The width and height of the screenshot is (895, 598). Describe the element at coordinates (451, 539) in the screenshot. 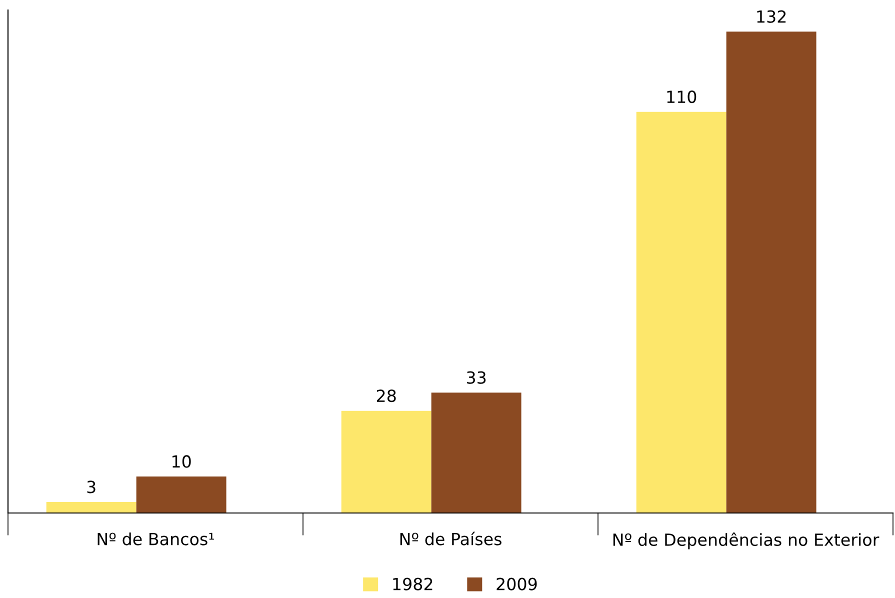

I see `x-tick-label: Nº de Países` at that location.